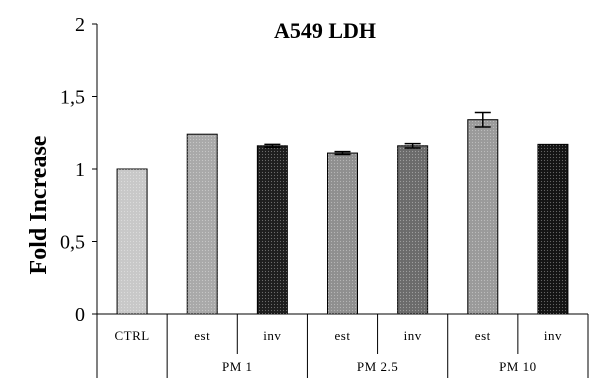 This screenshot has height=378, width=591. What do you see at coordinates (518, 366) in the screenshot?
I see `x-group-label: PM 10` at bounding box center [518, 366].